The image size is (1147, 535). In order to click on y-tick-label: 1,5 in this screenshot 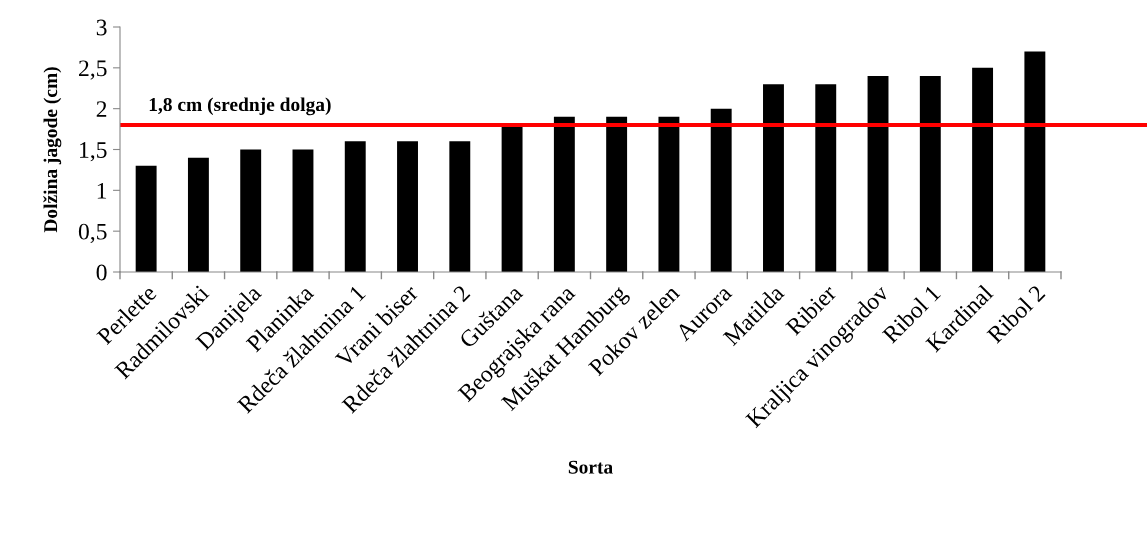, I will do `click(93, 152)`.